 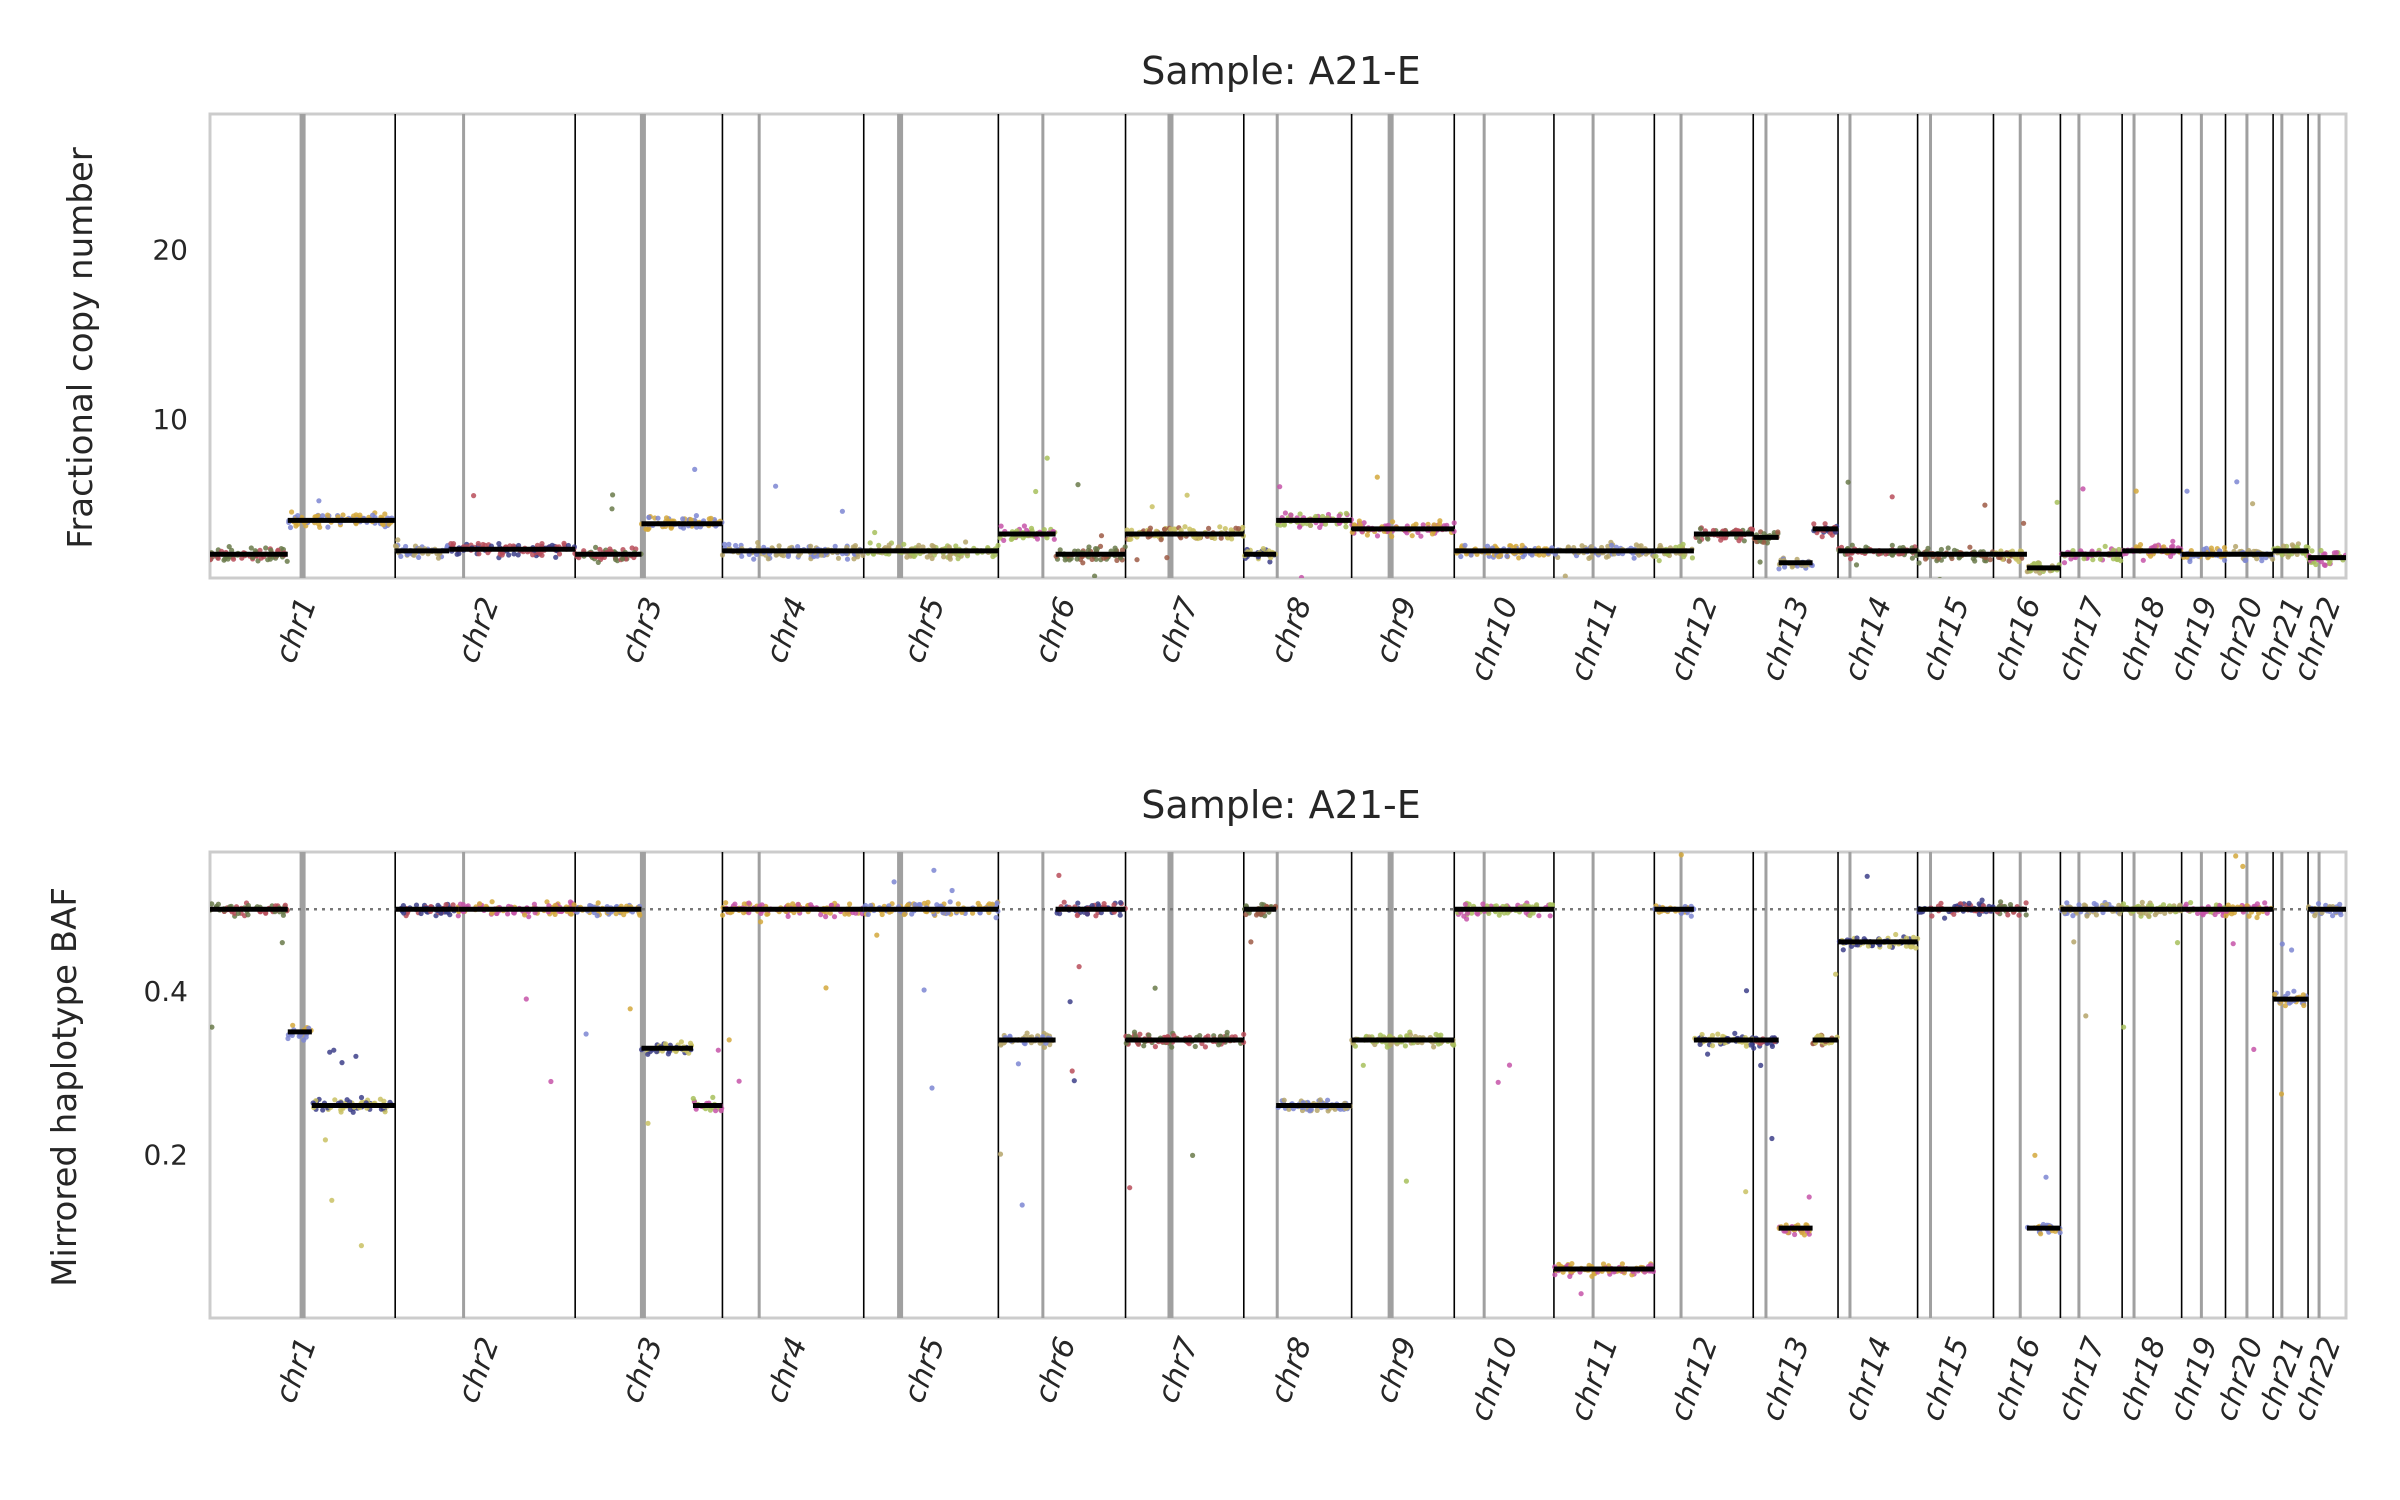 What do you see at coordinates (1786, 1379) in the screenshot?
I see `bottom-x-tick-chr13: chr13` at bounding box center [1786, 1379].